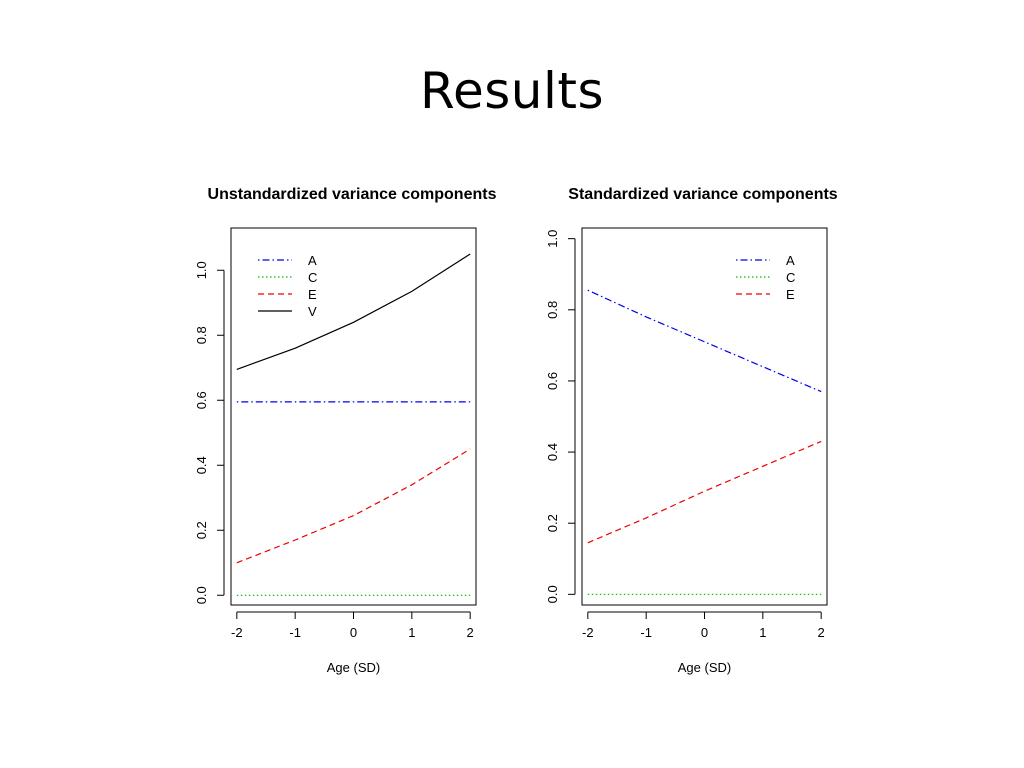 The image size is (1024, 768). What do you see at coordinates (352, 194) in the screenshot?
I see `chart1-title: Unstandardized variance components` at bounding box center [352, 194].